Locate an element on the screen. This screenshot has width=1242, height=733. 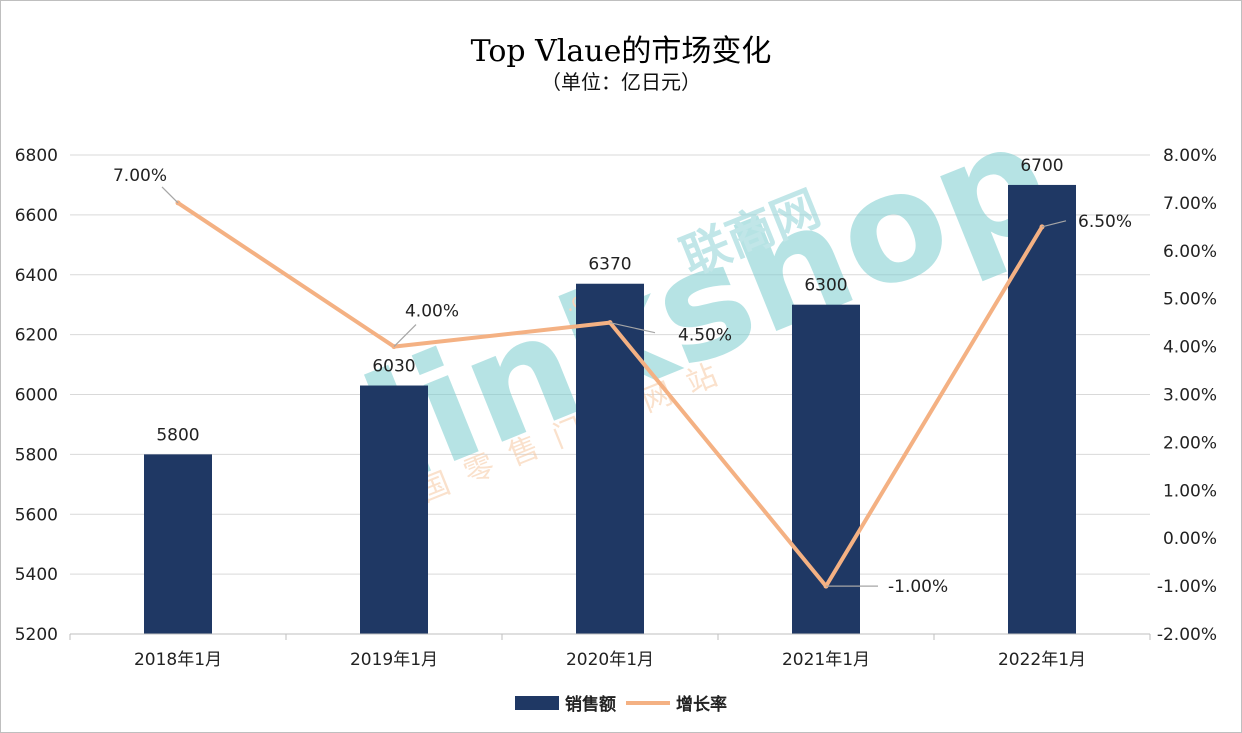
y-left-tick-label: 5600 is located at coordinates (36, 515).